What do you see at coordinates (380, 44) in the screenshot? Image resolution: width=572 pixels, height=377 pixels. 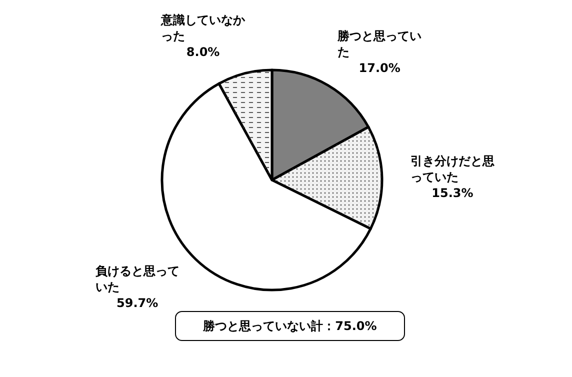 I see `slice-label: 勝つと思っていた` at bounding box center [380, 44].